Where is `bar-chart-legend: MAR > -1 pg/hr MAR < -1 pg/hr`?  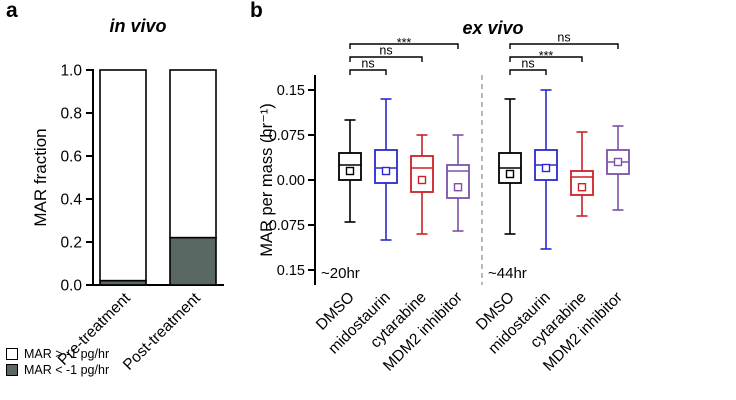 bar-chart-legend: MAR > -1 pg/hr MAR < -1 pg/hr is located at coordinates (57, 362).